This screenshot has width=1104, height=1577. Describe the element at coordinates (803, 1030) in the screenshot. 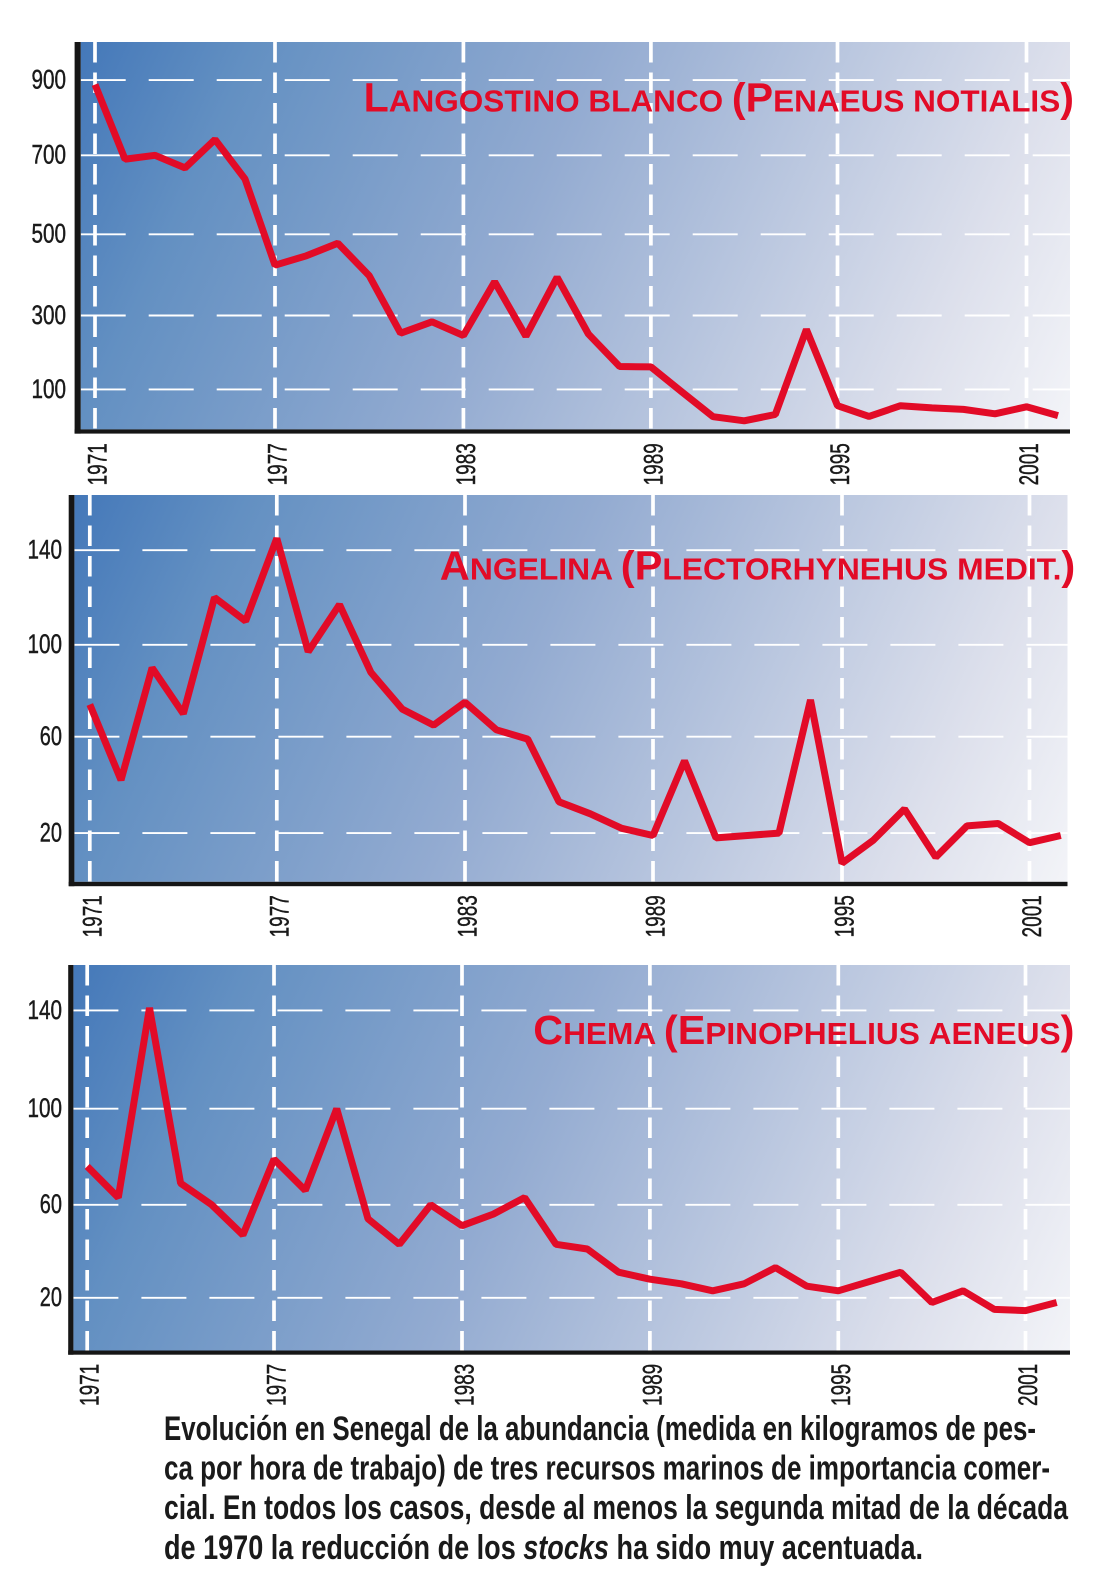

I see `svg-text: CHEMA (EPINOPHELIUS AENEUS)` at that location.